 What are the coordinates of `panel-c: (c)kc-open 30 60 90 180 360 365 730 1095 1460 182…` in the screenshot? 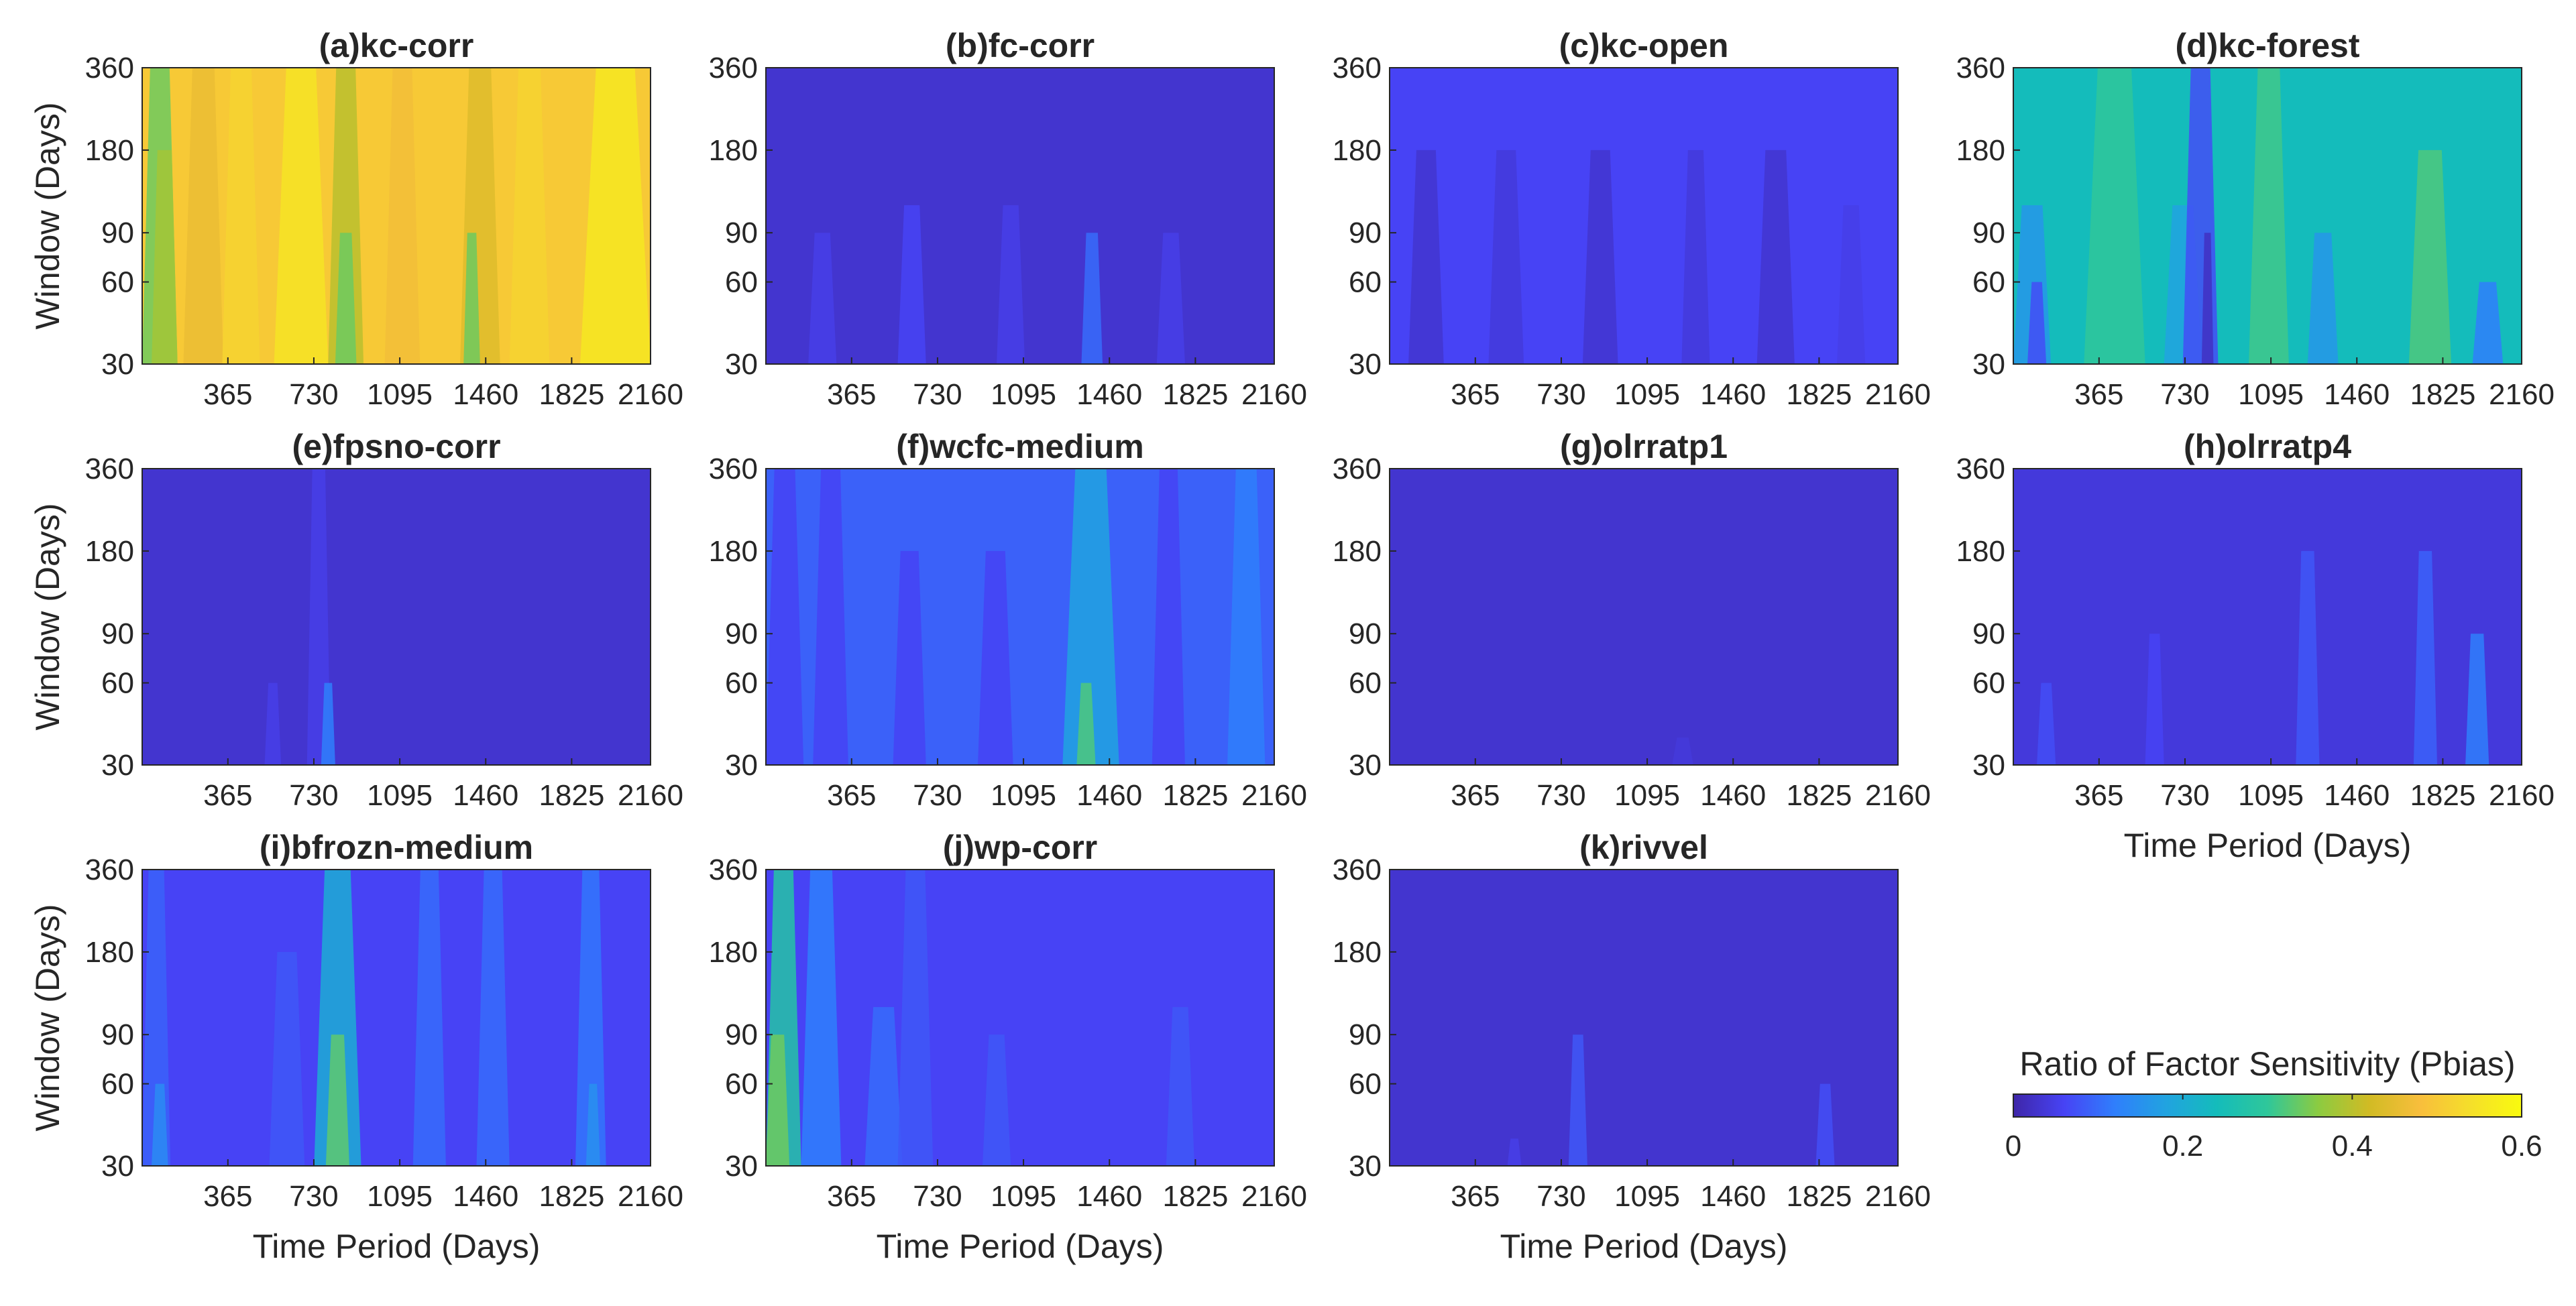 It's located at (1632, 219).